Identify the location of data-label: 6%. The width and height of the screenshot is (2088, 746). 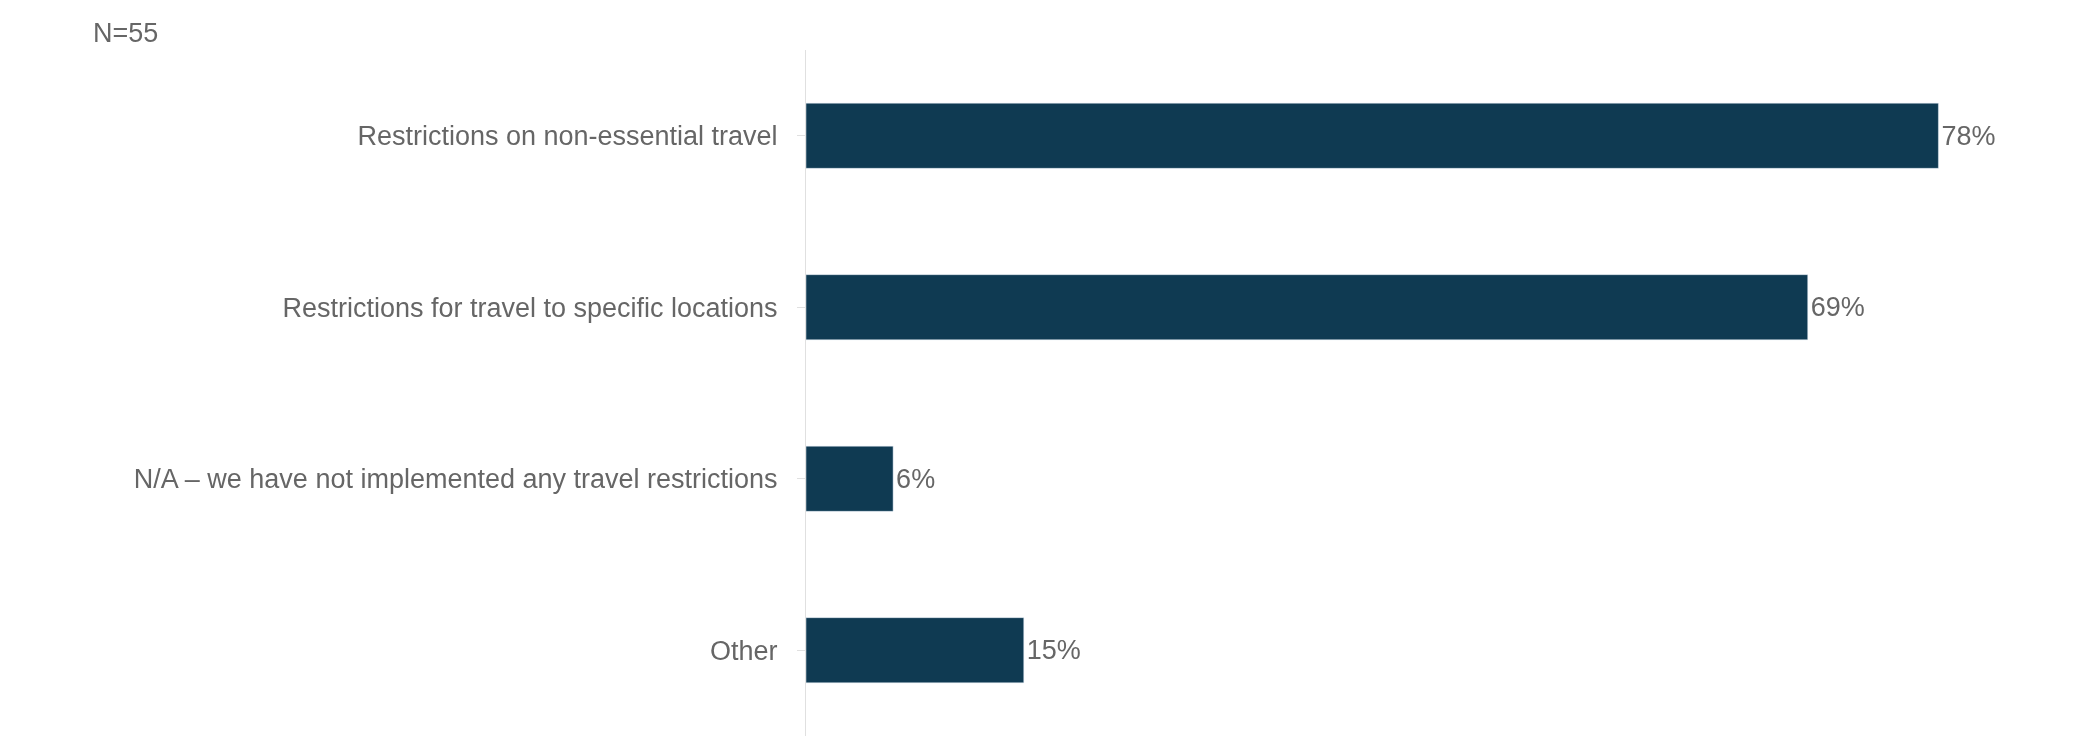
(916, 478).